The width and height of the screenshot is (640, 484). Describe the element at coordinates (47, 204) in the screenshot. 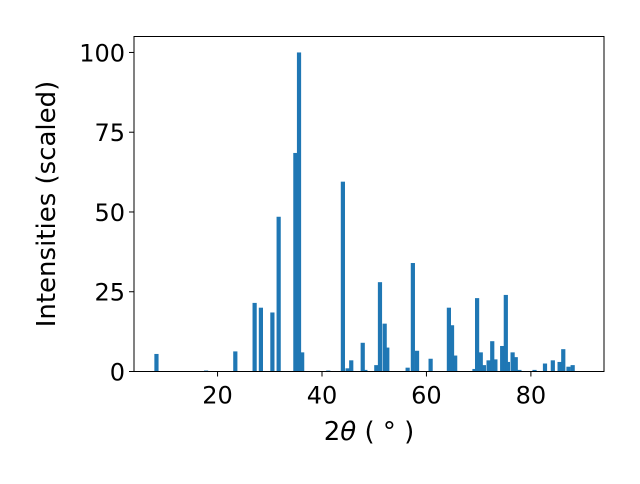

I see `y-axis-label: Intensities (scaled)` at that location.